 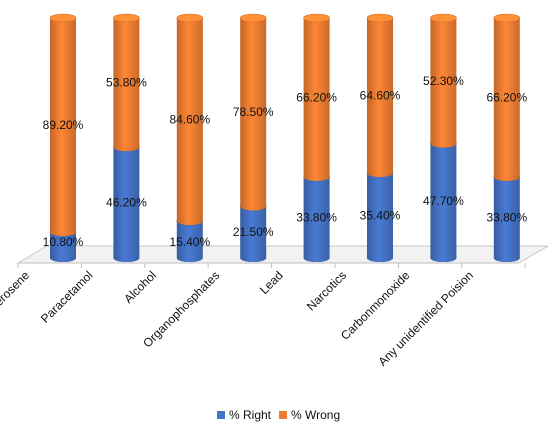 I want to click on legend-label-right: % Right, so click(x=250, y=415).